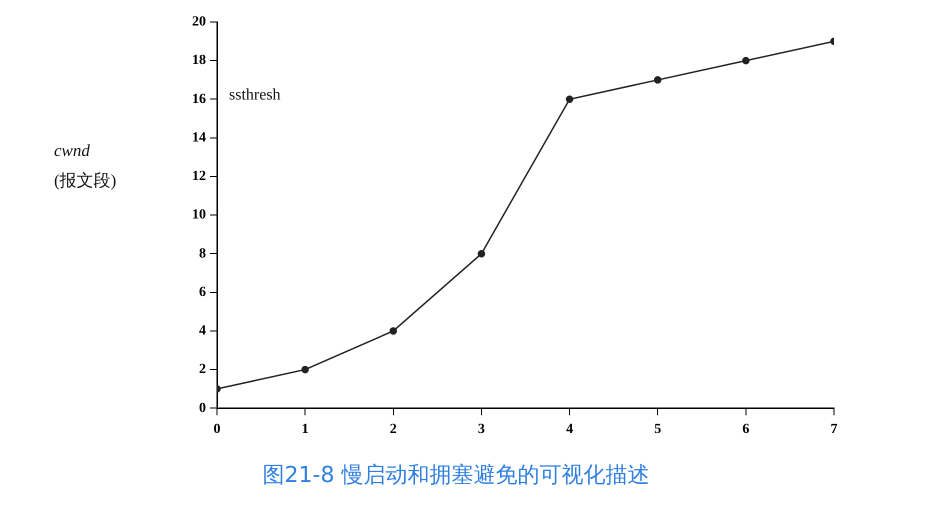  What do you see at coordinates (202, 254) in the screenshot?
I see `y-tick-label: 8` at bounding box center [202, 254].